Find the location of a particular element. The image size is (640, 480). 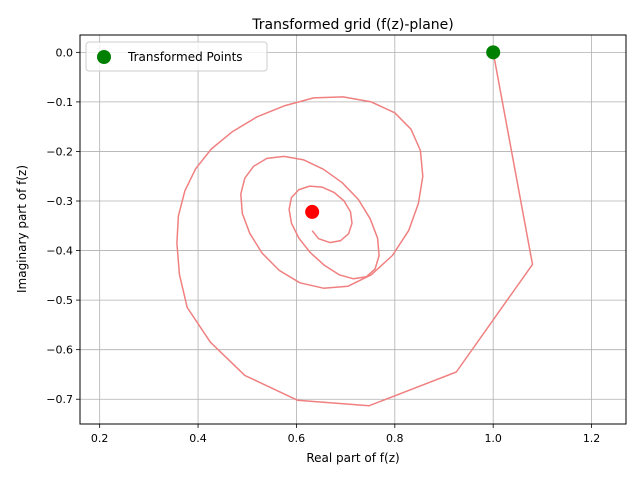

legend-marker-transformed-points is located at coordinates (104, 57).